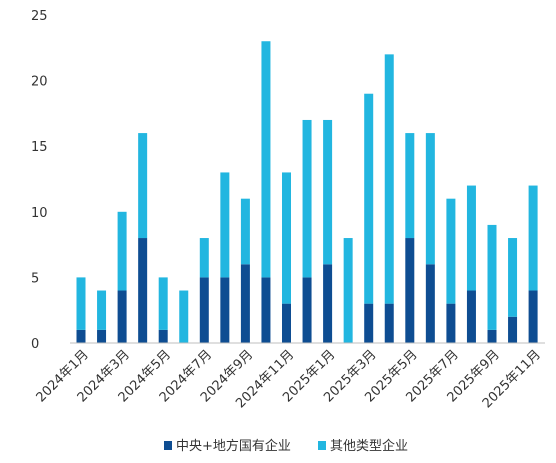 The width and height of the screenshot is (556, 463). I want to click on y-tick-label: 25, so click(39, 16).